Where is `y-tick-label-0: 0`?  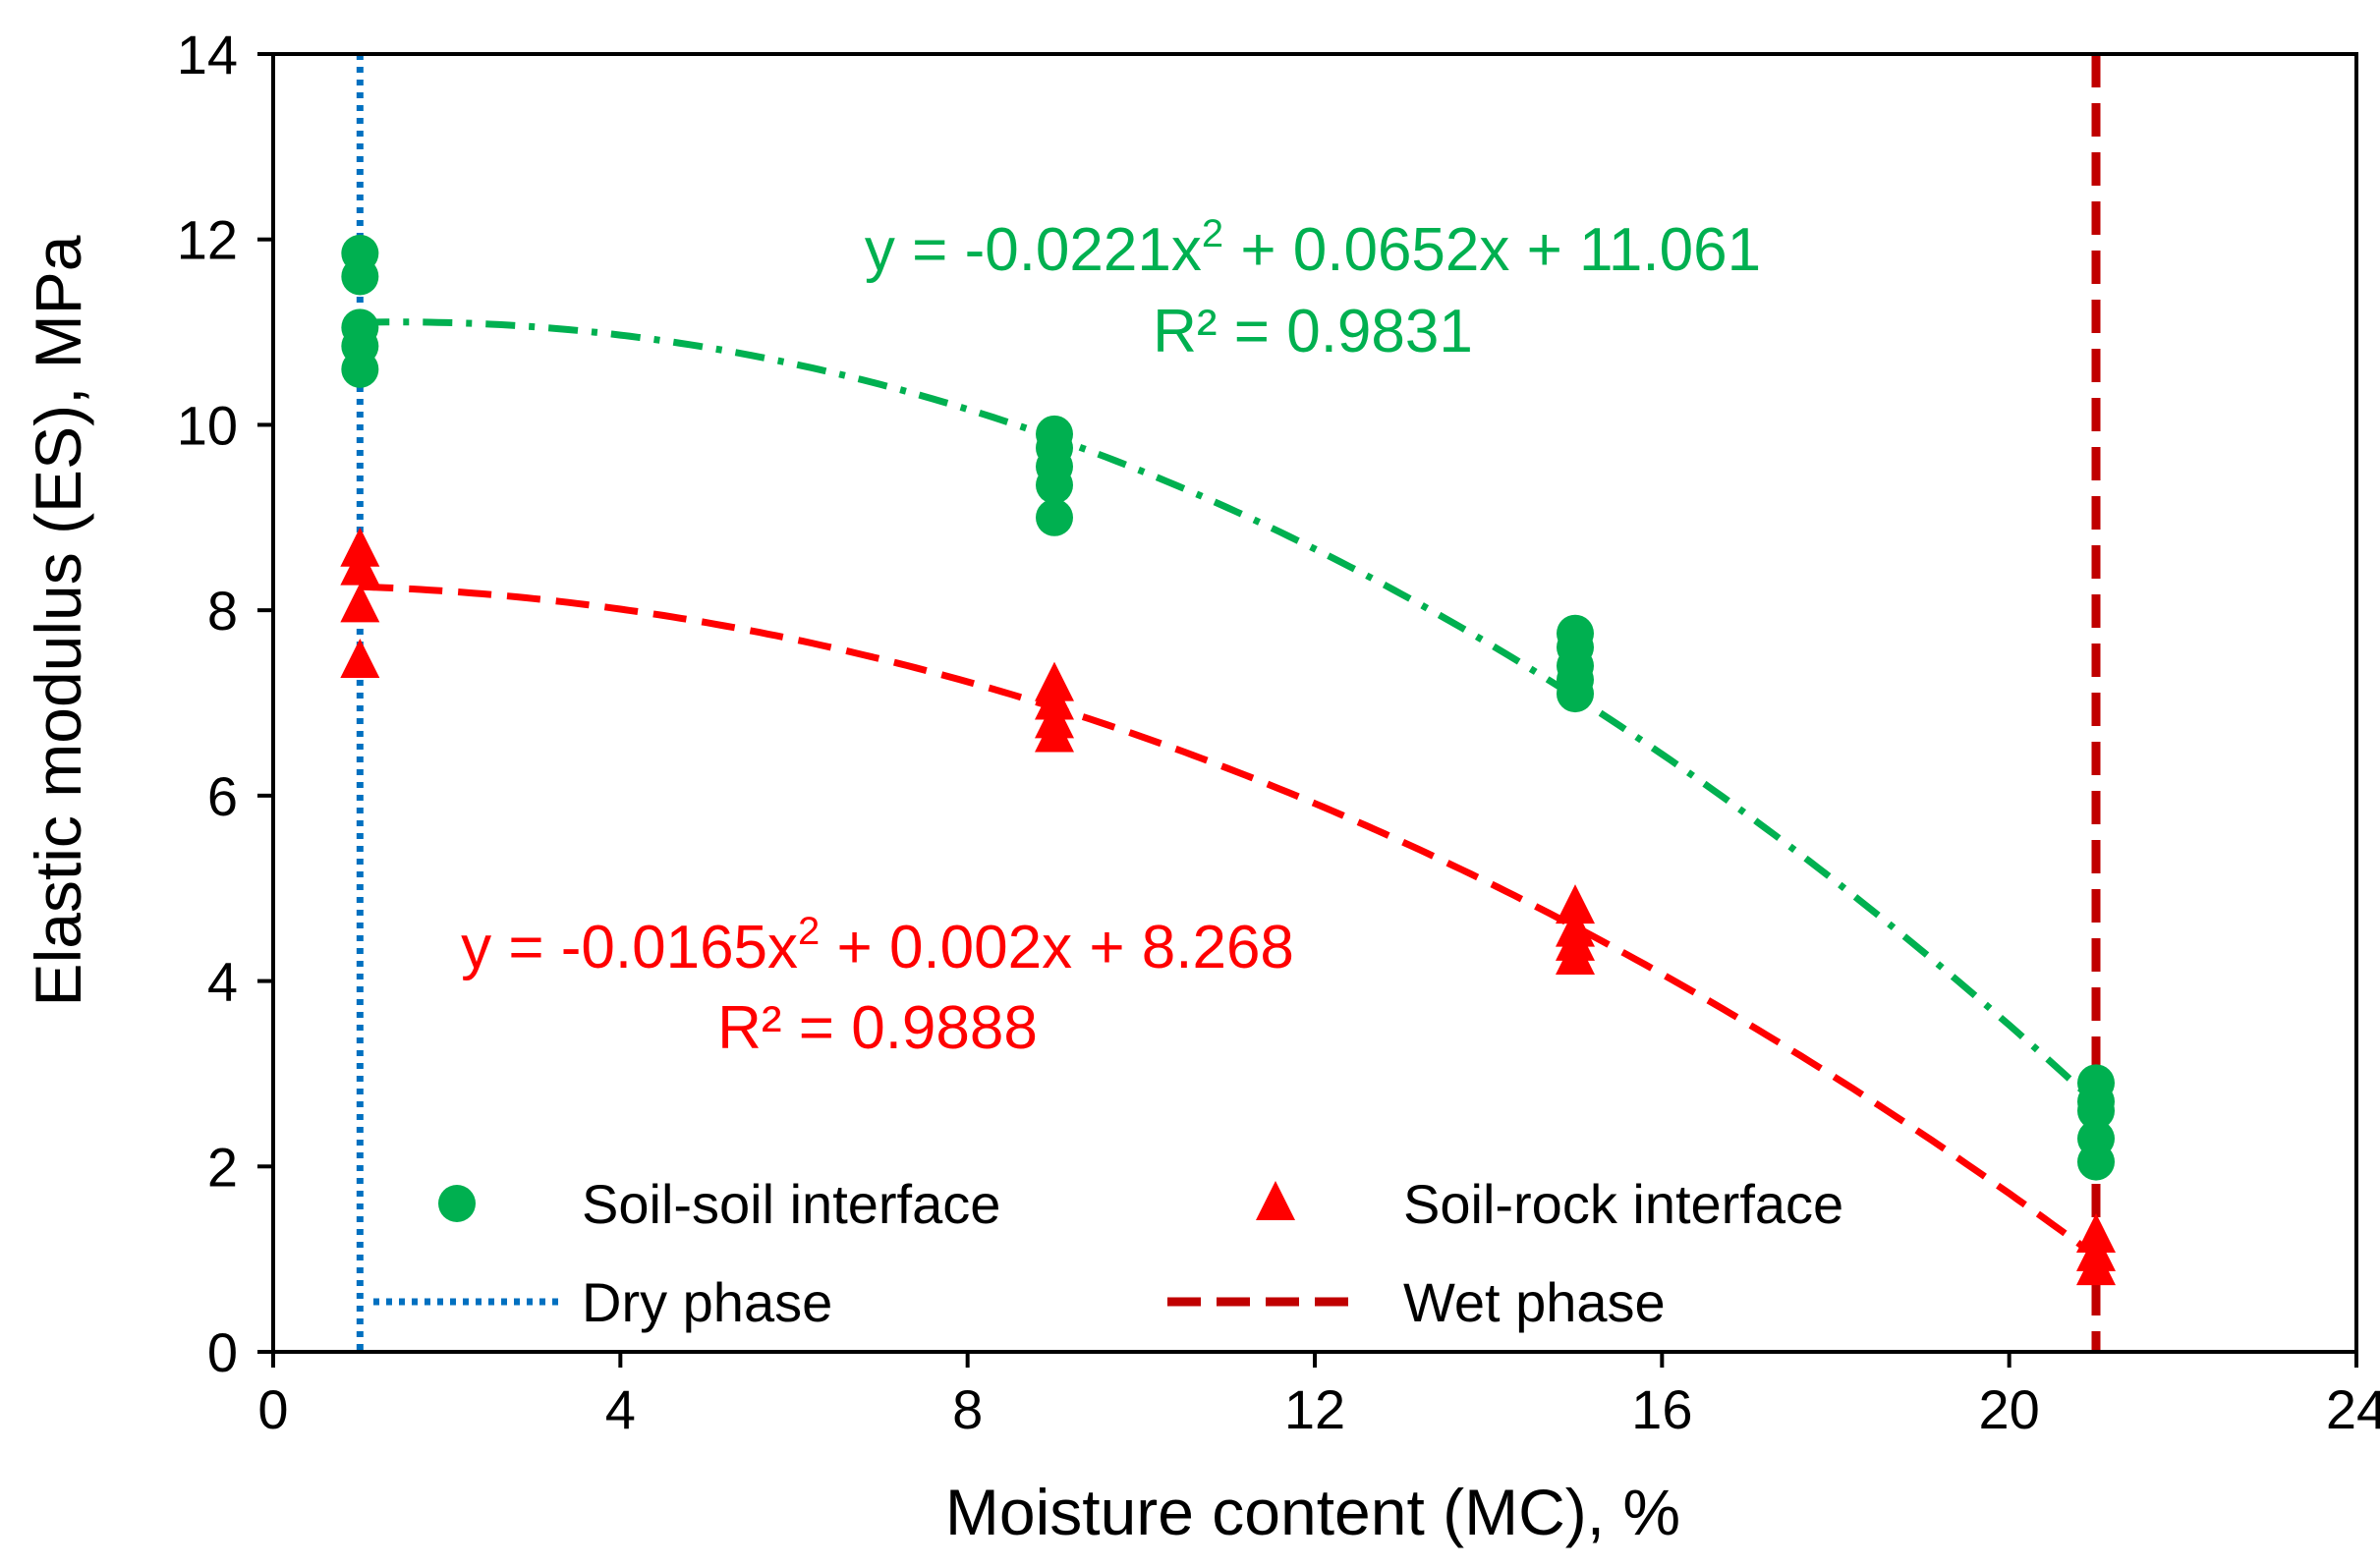 y-tick-label-0: 0 is located at coordinates (222, 1352).